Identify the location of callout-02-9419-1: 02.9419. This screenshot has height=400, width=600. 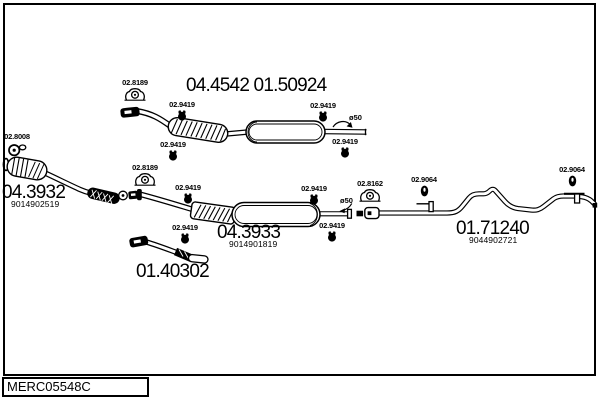
(182, 111).